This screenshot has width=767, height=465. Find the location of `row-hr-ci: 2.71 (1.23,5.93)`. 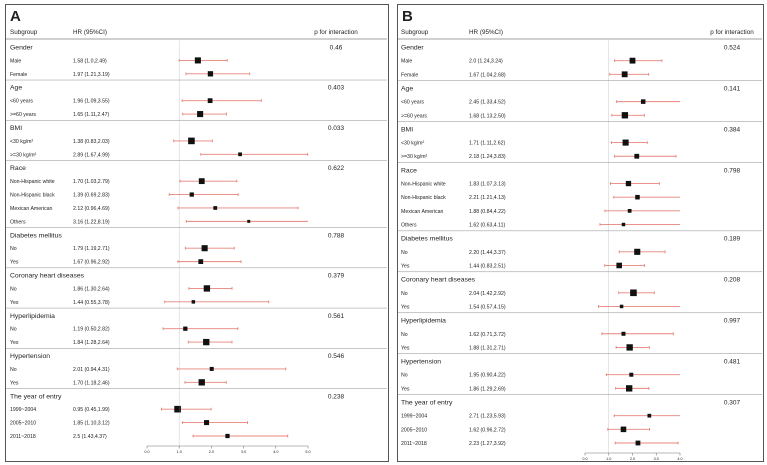

row-hr-ci: 2.71 (1.23,5.93) is located at coordinates (487, 417).